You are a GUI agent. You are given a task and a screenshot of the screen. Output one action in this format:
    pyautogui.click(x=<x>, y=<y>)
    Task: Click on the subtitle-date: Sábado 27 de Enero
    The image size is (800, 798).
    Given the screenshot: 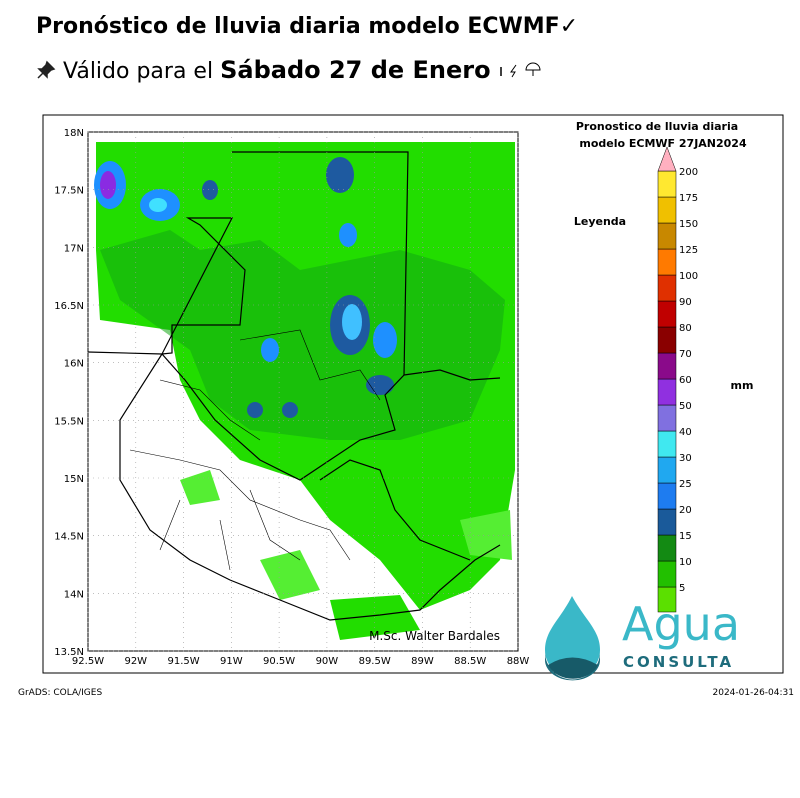 What is the action you would take?
    pyautogui.click(x=355, y=70)
    